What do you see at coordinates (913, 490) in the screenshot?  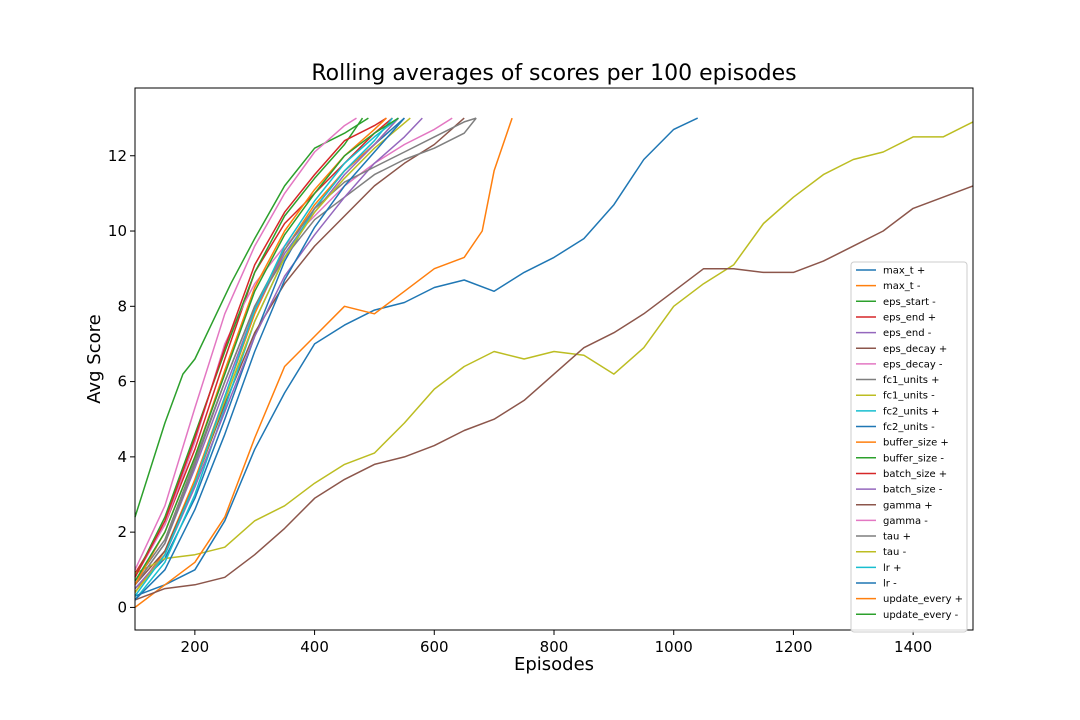 I see `legend-label: batch_size -` at bounding box center [913, 490].